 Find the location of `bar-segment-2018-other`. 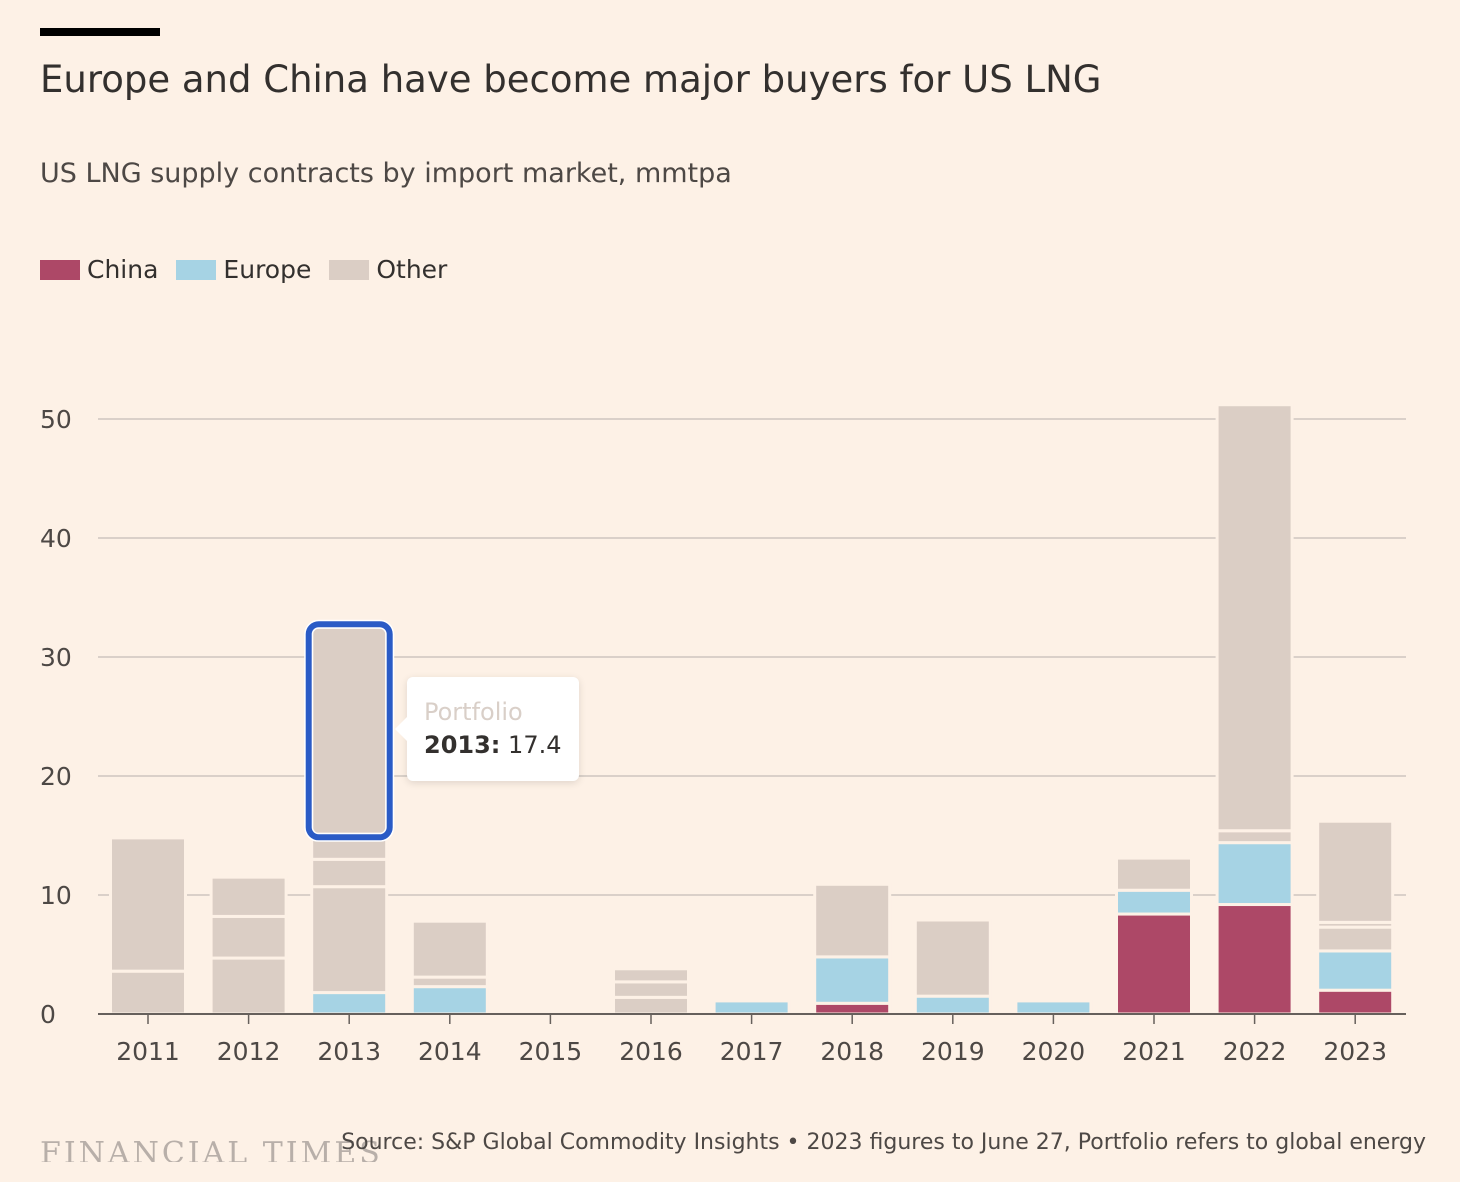

bar-segment-2018-other is located at coordinates (852, 920).